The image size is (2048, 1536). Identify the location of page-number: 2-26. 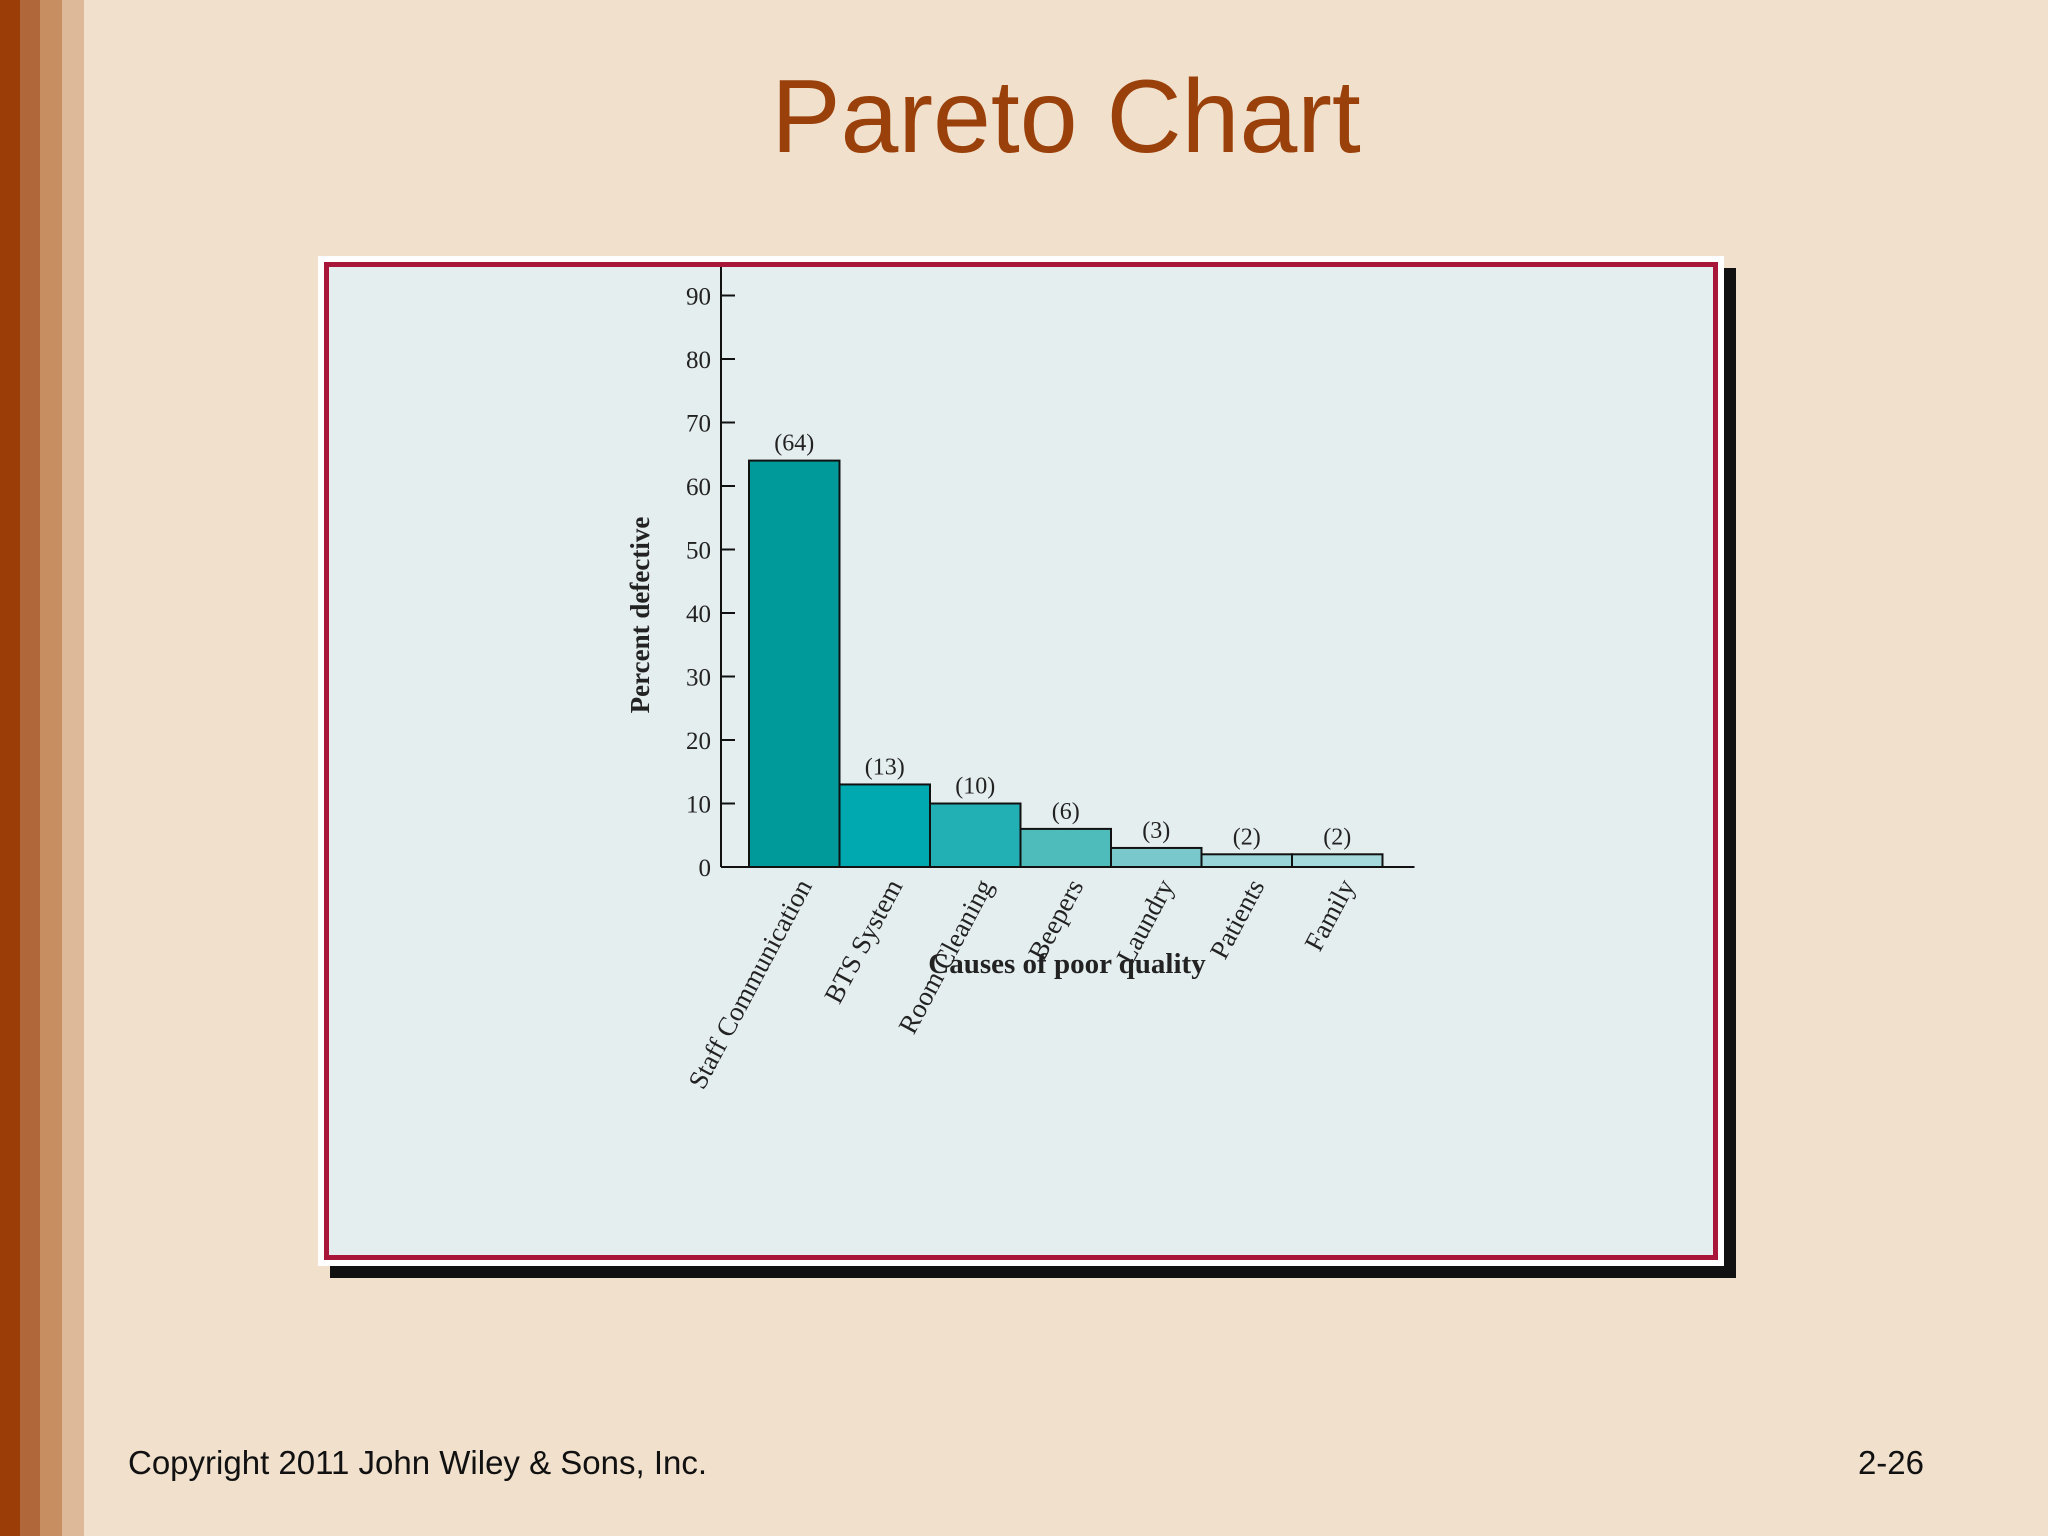
(1890, 1462).